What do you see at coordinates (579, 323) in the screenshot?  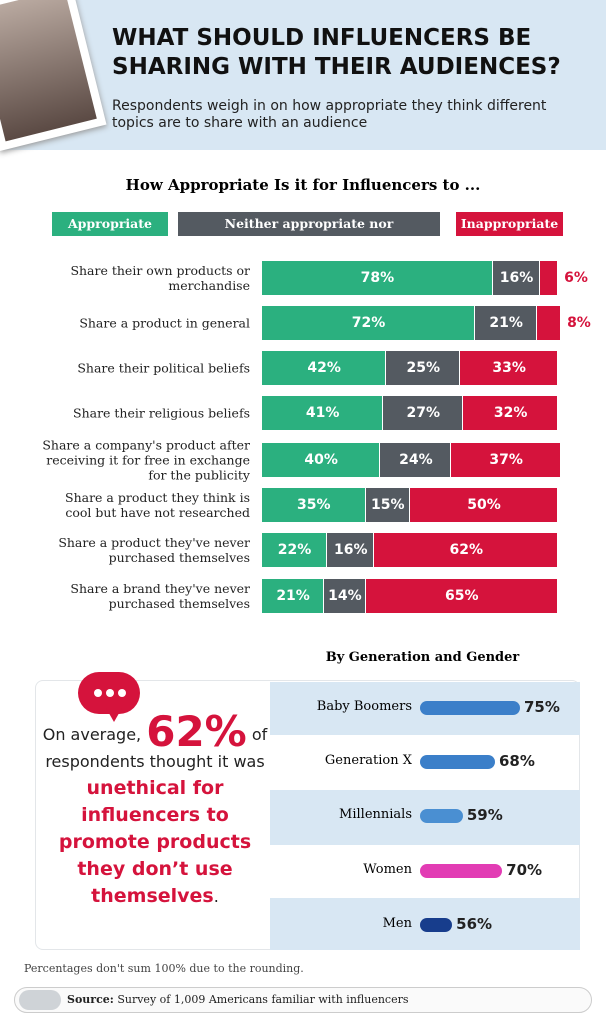 I see `value-label: 8%` at bounding box center [579, 323].